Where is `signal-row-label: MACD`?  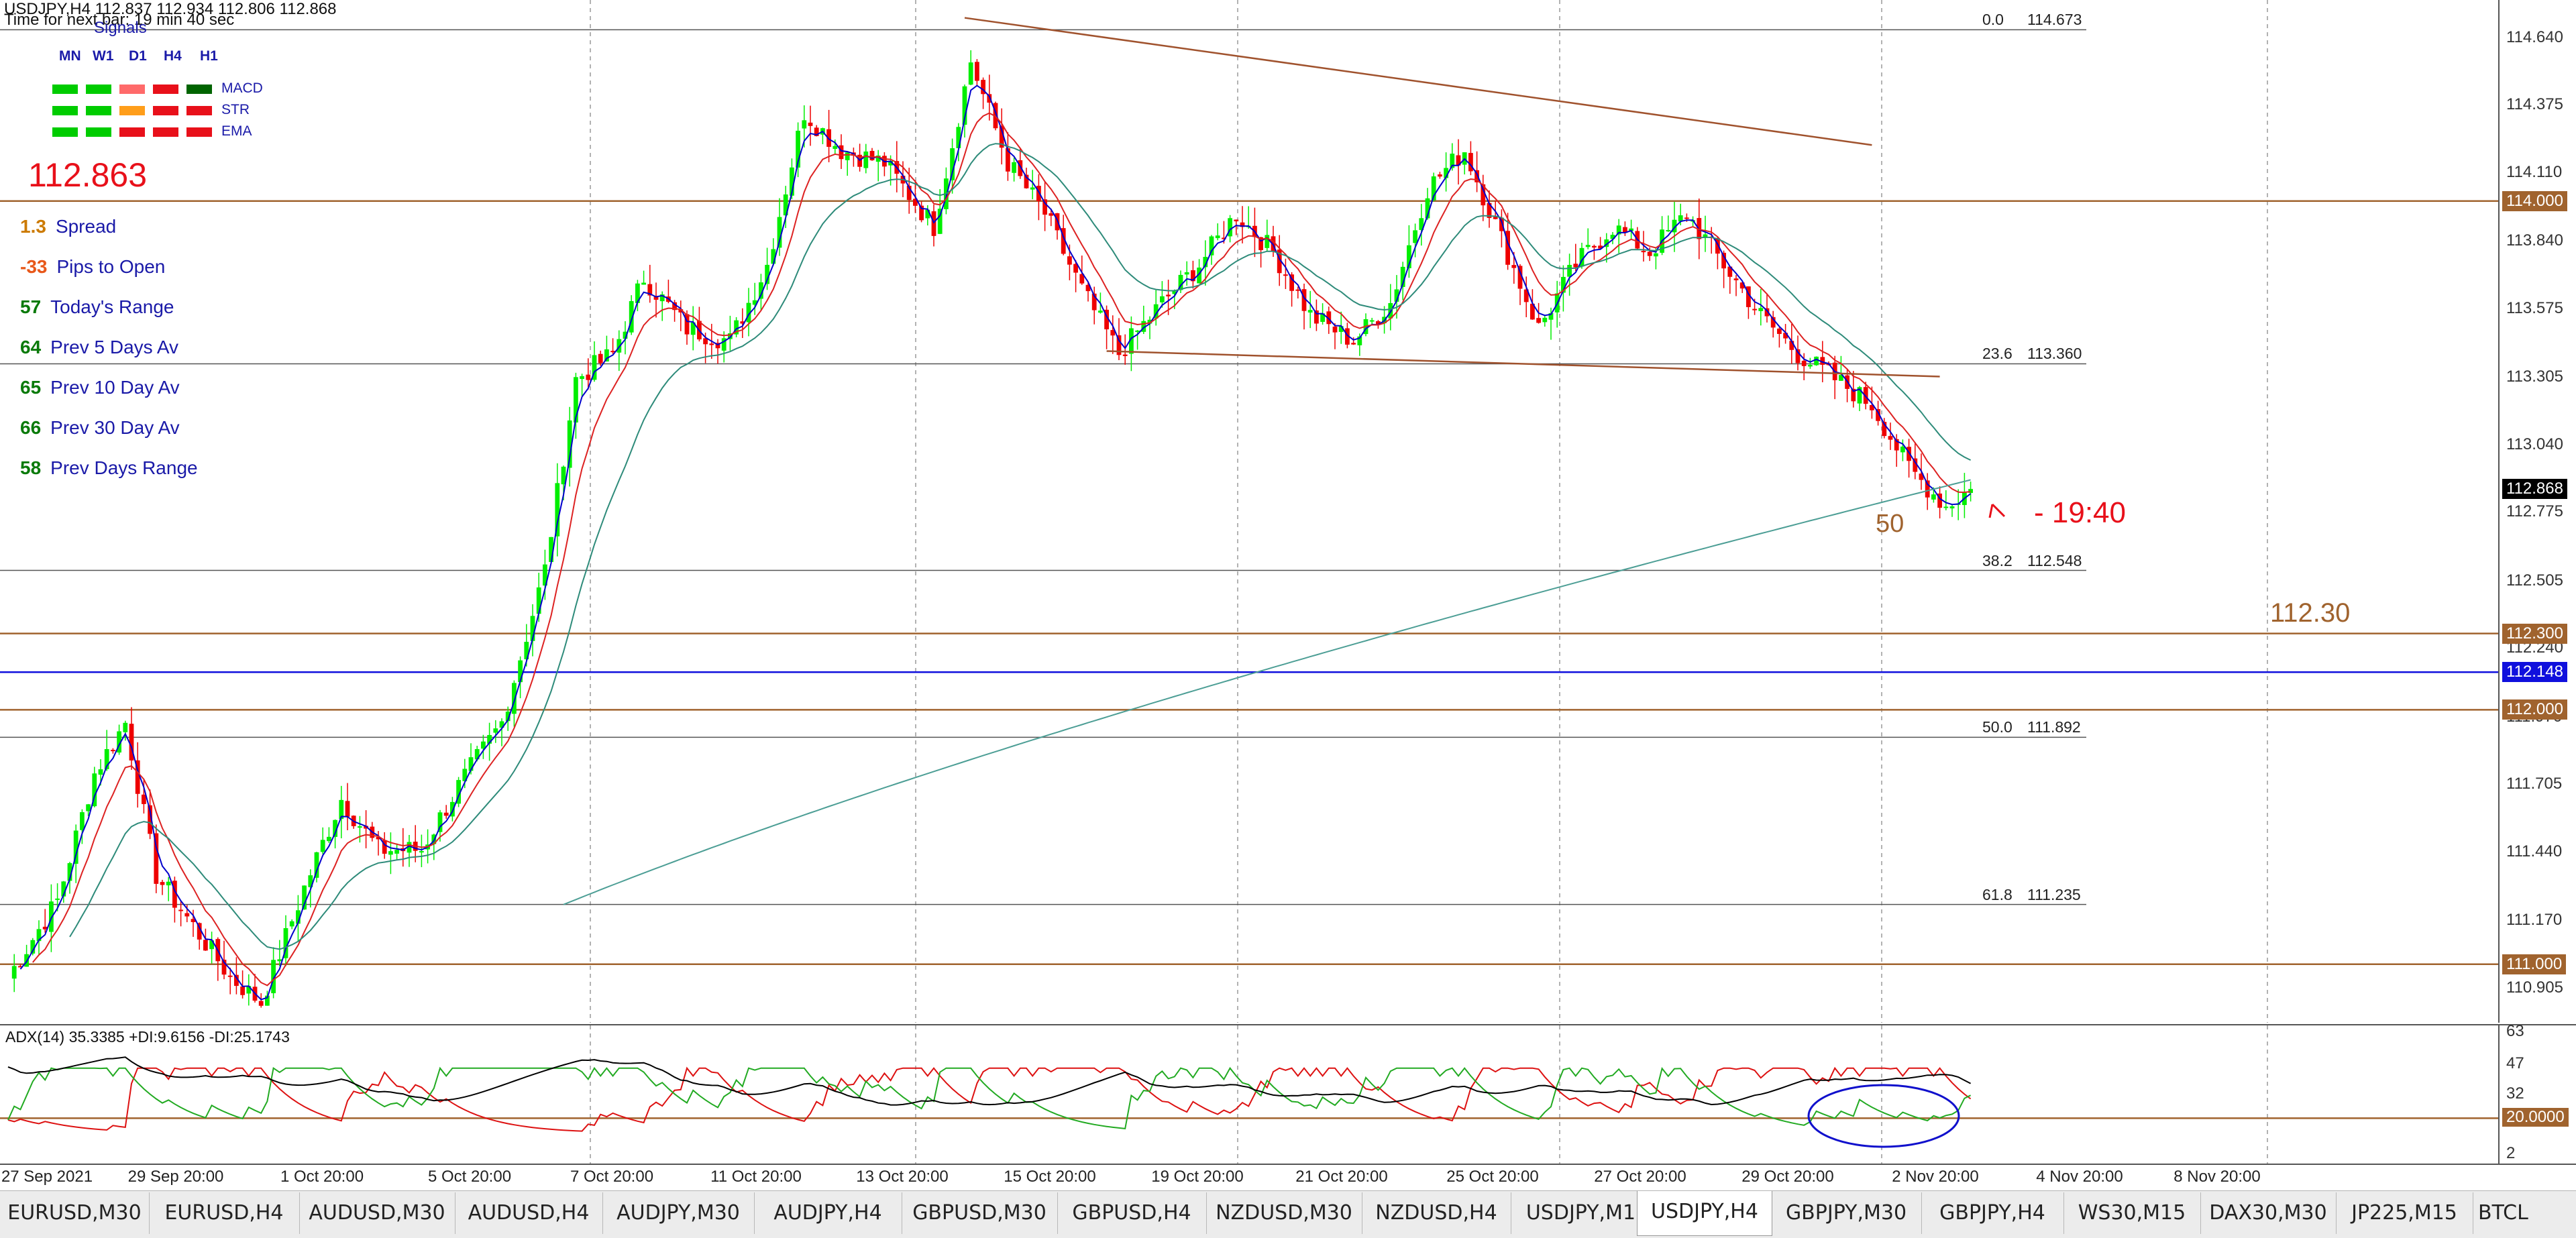 signal-row-label: MACD is located at coordinates (242, 88).